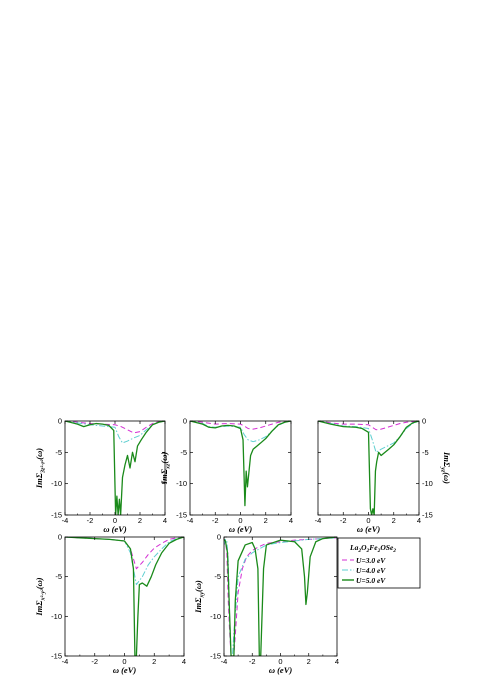 The width and height of the screenshot is (485, 686). Describe the element at coordinates (371, 570) in the screenshot. I see `legend-entry-u4: U=4.0 eV` at that location.